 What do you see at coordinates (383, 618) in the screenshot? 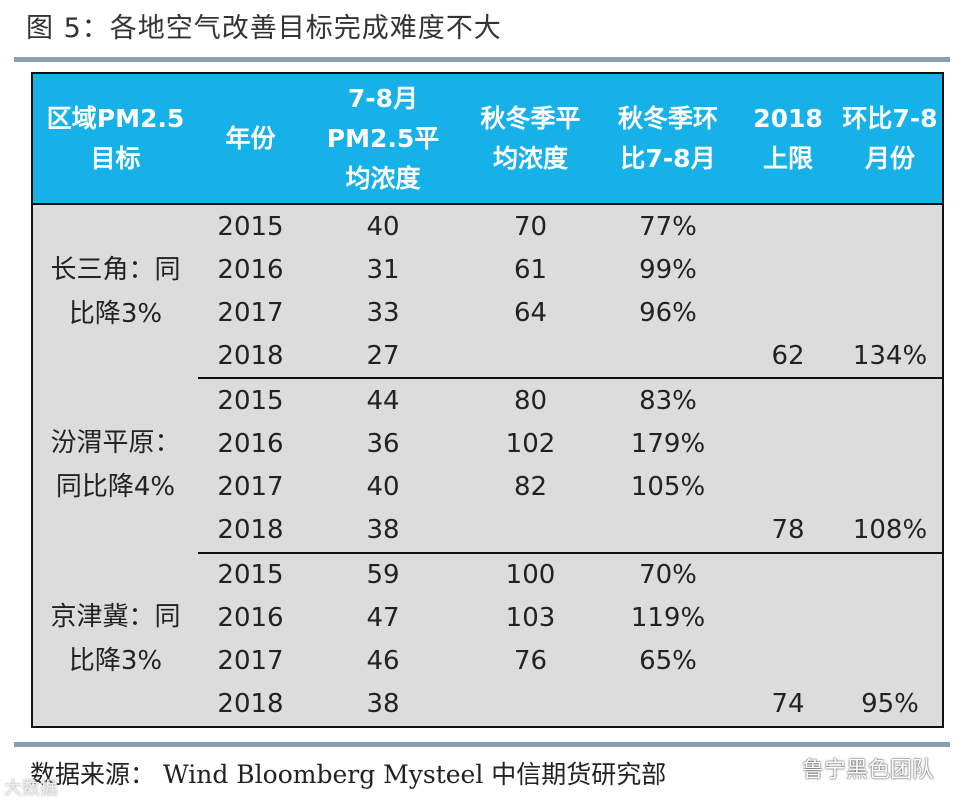
I see `cell-pm-summer: 47` at bounding box center [383, 618].